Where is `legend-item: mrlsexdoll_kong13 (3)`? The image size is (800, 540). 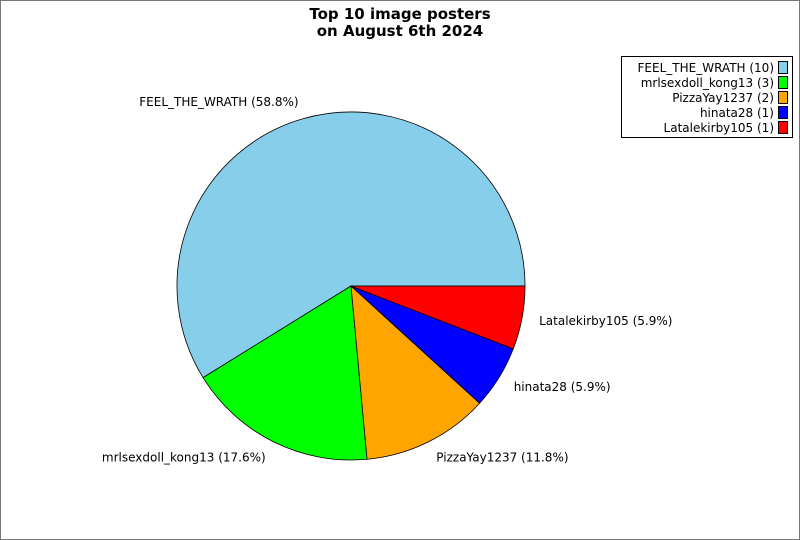
legend-item: mrlsexdoll_kong13 (3) is located at coordinates (707, 82).